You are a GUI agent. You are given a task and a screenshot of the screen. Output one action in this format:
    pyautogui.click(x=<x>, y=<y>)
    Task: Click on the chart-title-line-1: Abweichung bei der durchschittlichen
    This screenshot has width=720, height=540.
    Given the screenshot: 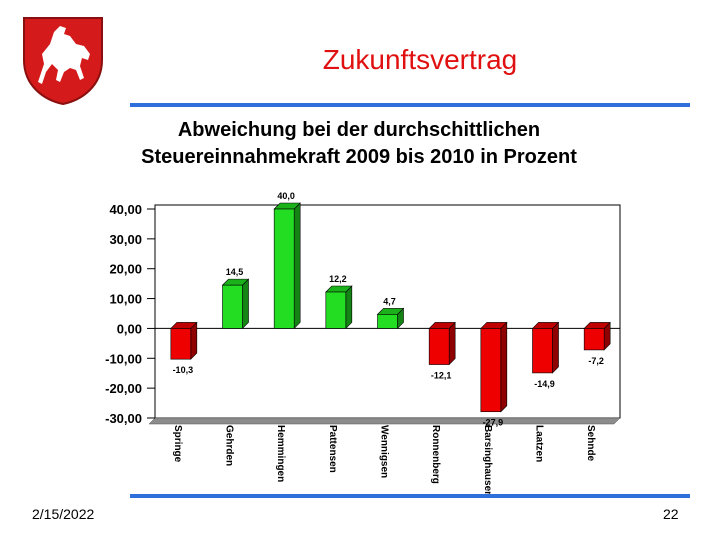 What is the action you would take?
    pyautogui.click(x=359, y=130)
    